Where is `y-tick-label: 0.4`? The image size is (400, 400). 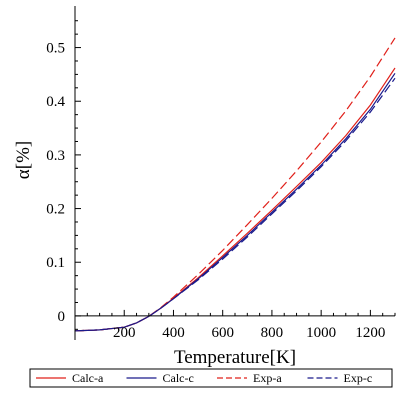
y-tick-label: 0.4 is located at coordinates (55, 102).